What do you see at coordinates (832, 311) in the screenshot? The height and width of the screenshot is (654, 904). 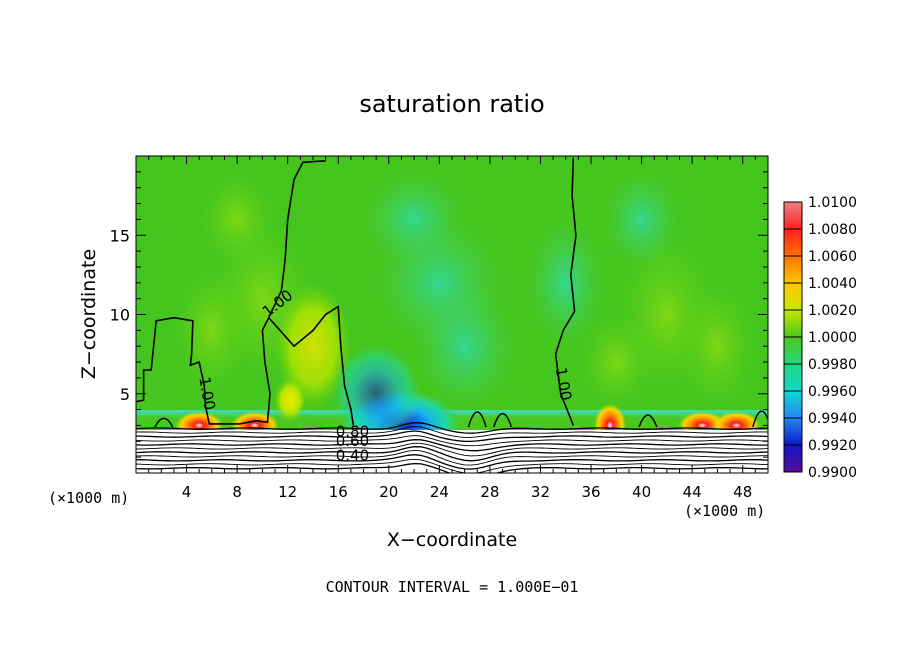 I see `colorbar-label: 1.0020` at bounding box center [832, 311].